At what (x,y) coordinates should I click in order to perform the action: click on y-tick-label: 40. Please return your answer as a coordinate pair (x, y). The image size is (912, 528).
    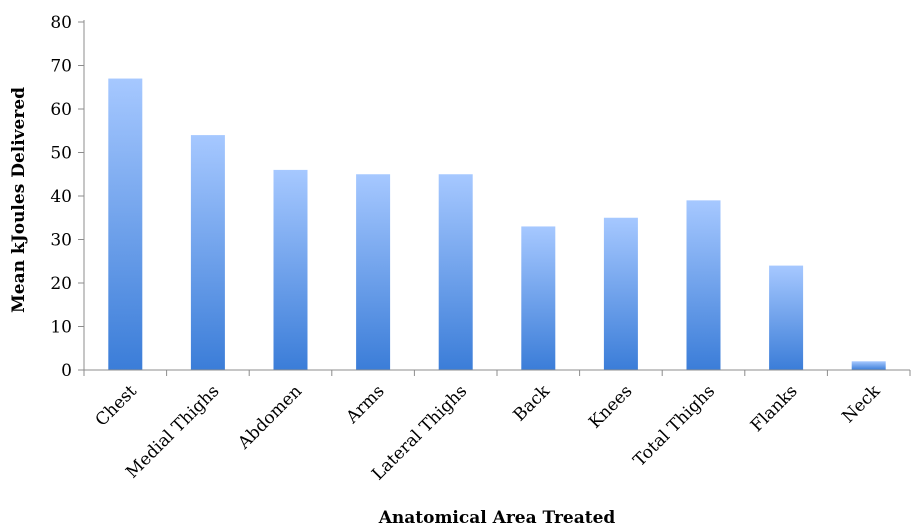
    Looking at the image, I should click on (61, 197).